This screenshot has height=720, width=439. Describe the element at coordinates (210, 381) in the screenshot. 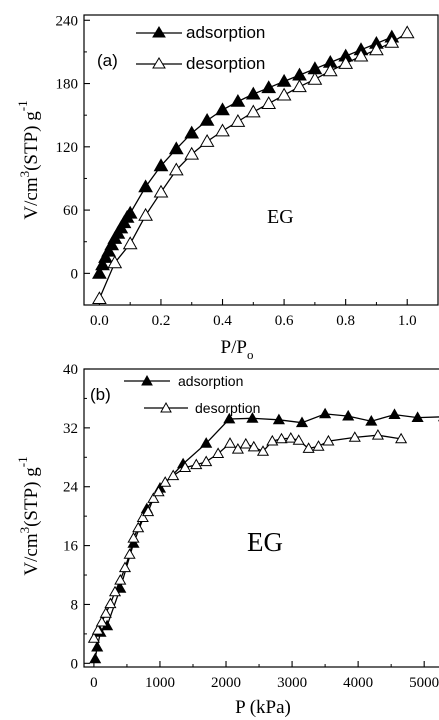

I see `legend-label-adsorption-b: adsorption` at that location.